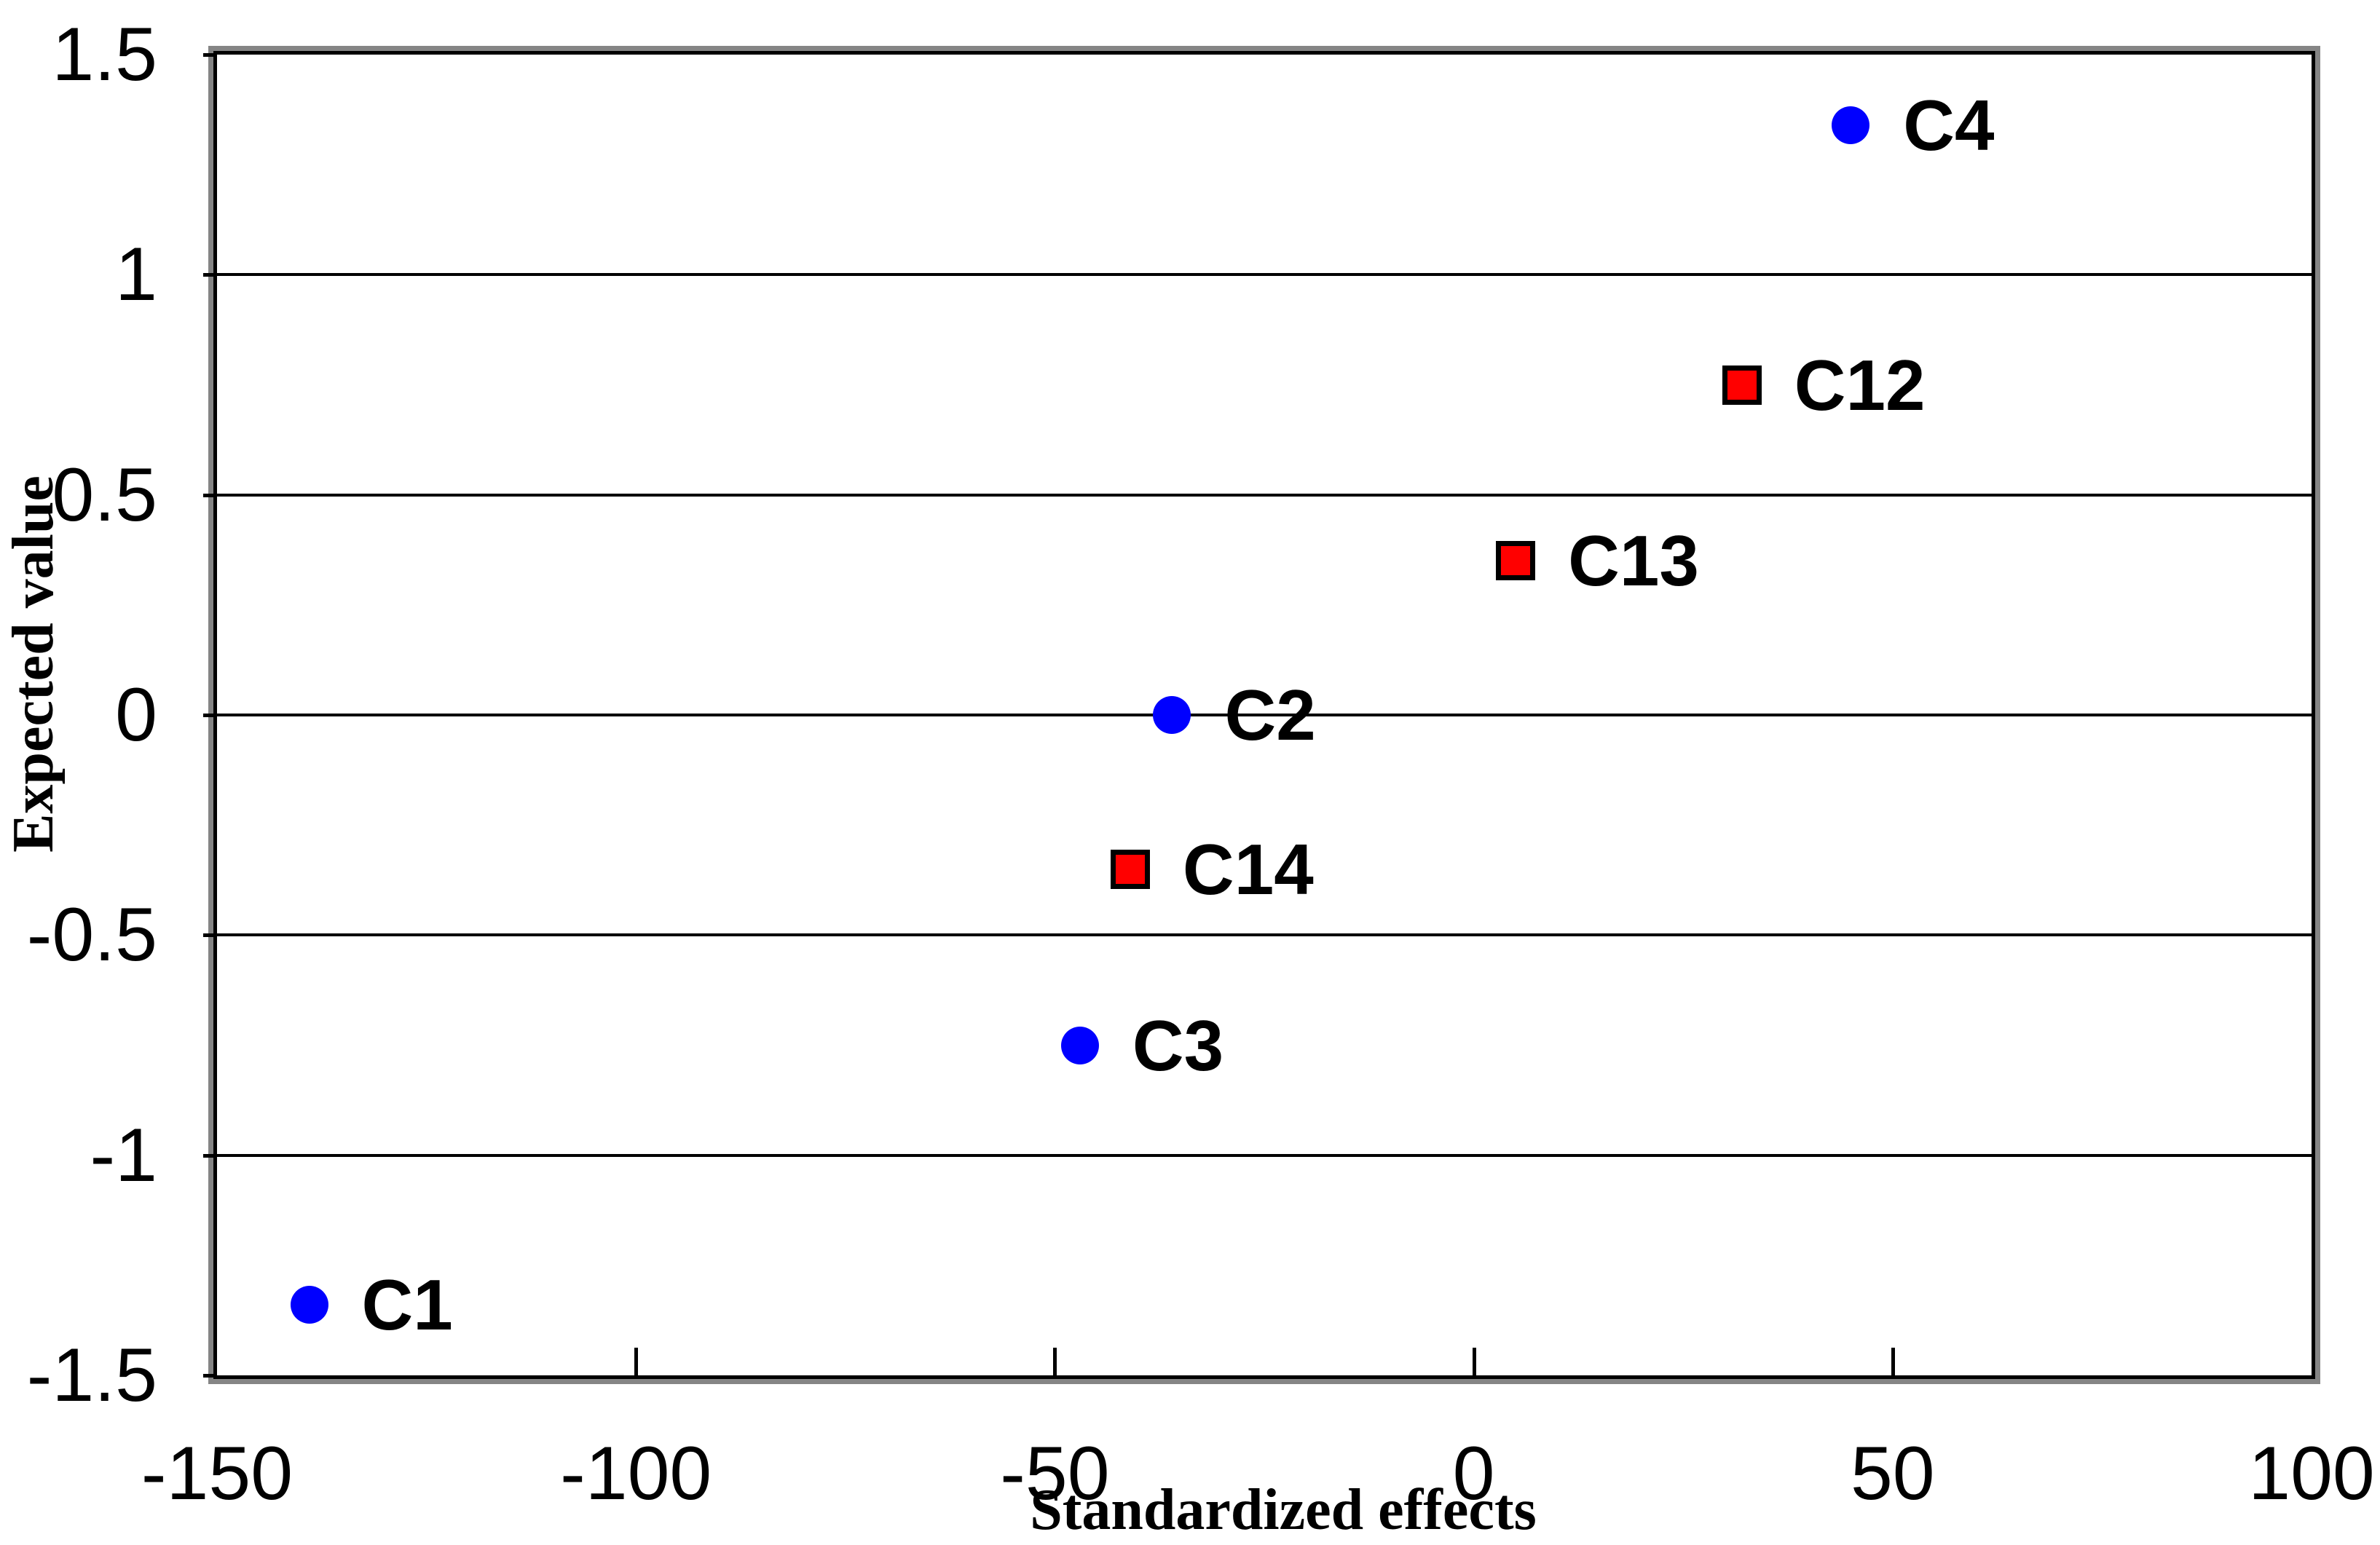 Image resolution: width=2380 pixels, height=1545 pixels. What do you see at coordinates (1264, 495) in the screenshot?
I see `gridline-y-0.5` at bounding box center [1264, 495].